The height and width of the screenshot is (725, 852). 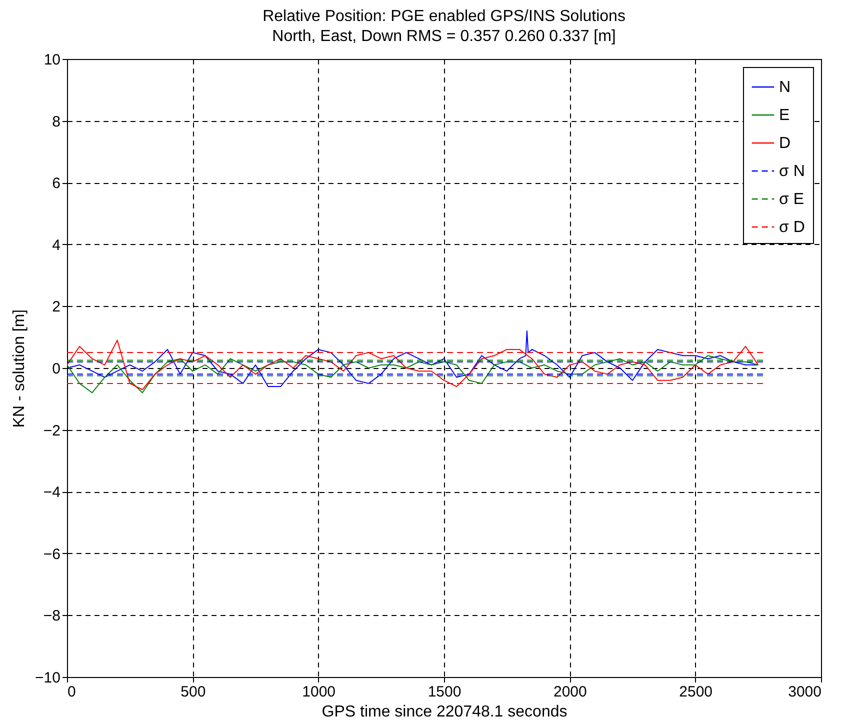 What do you see at coordinates (444, 16) in the screenshot?
I see `chart-title: Relative Position: PGE enabled GPS/INS Solutions` at bounding box center [444, 16].